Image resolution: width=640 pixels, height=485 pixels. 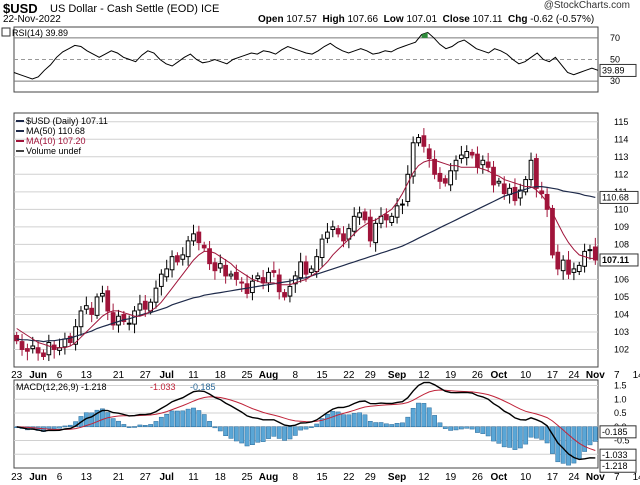 I want to click on price-tick-label: 106, so click(x=621, y=279).